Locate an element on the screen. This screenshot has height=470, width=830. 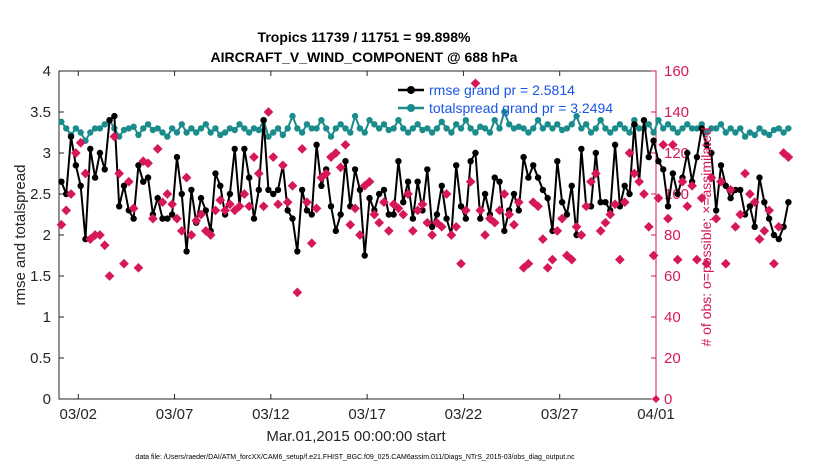
y-right-tick-label: 120 is located at coordinates (676, 153).